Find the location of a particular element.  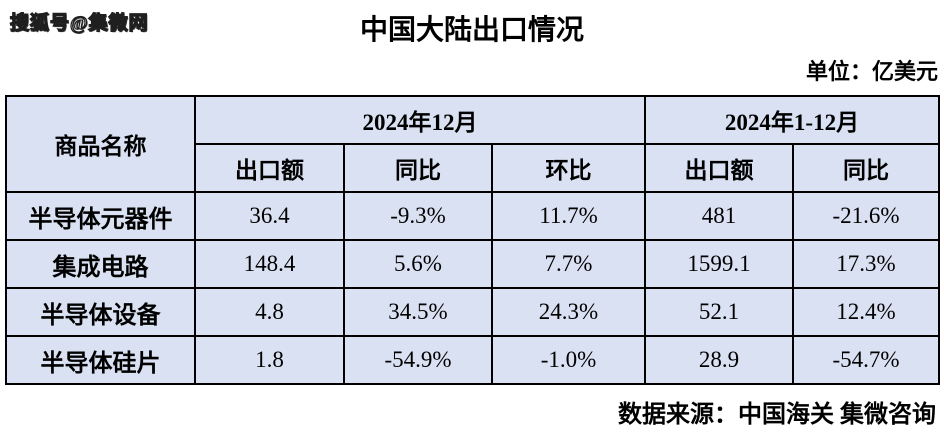

table-row: 半导体元器件 36.4 -9.3% 11.7% 481 -21.6% is located at coordinates (473, 216).